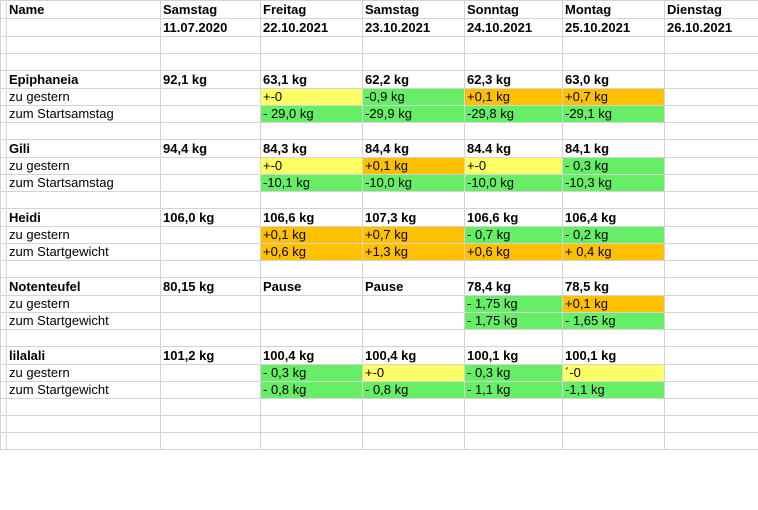  I want to click on total-cell: -29,9 kg, so click(413, 114).